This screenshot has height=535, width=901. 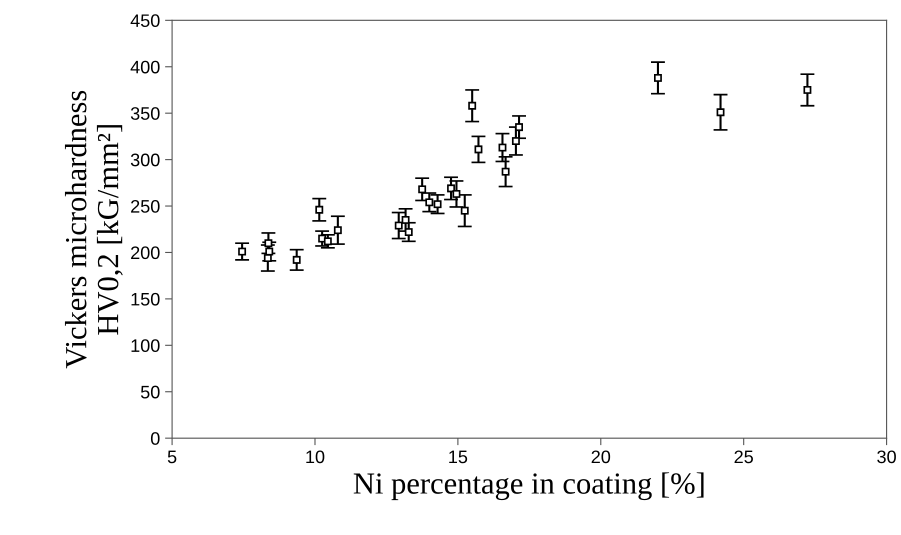 I want to click on y-tick-label: 450, so click(x=145, y=21).